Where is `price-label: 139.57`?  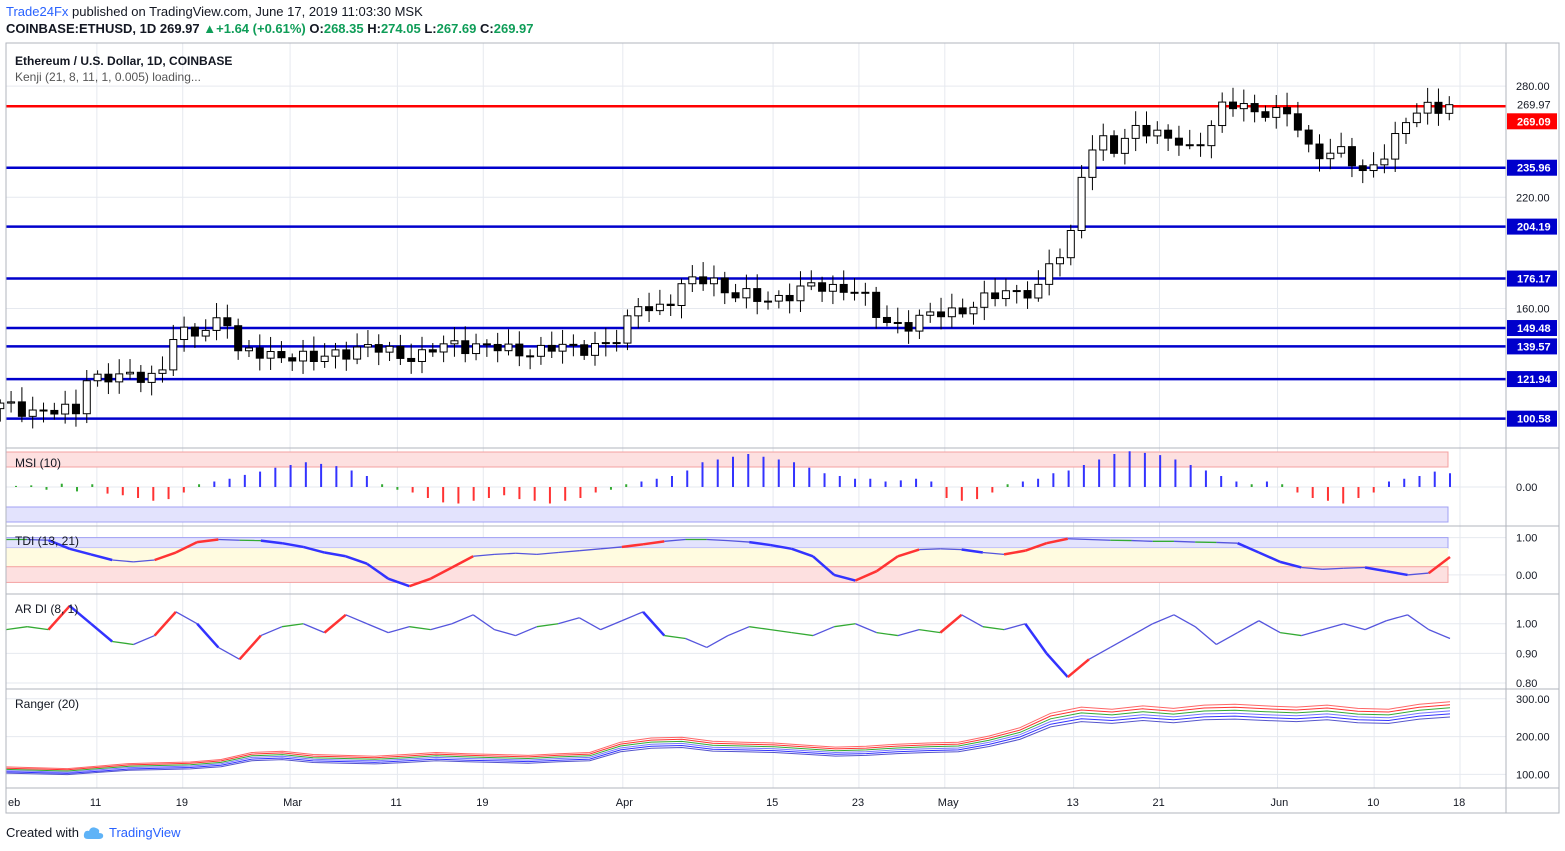 price-label: 139.57 is located at coordinates (1532, 346).